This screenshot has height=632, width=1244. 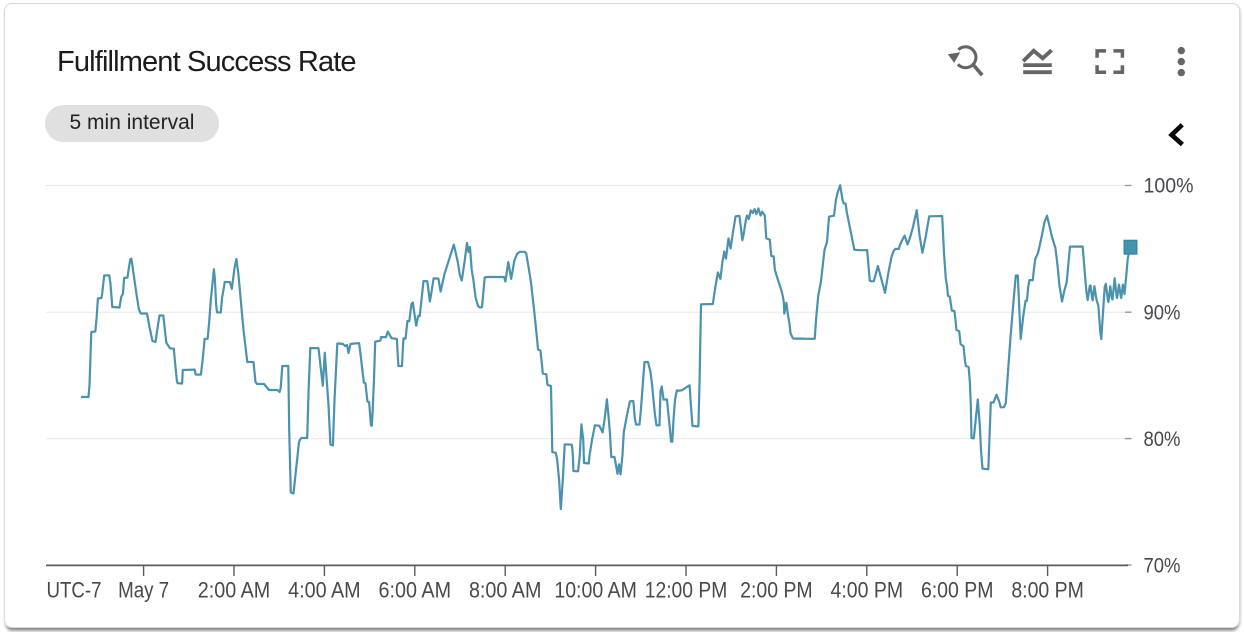 I want to click on svg-text: 2:00 AM, so click(x=234, y=590).